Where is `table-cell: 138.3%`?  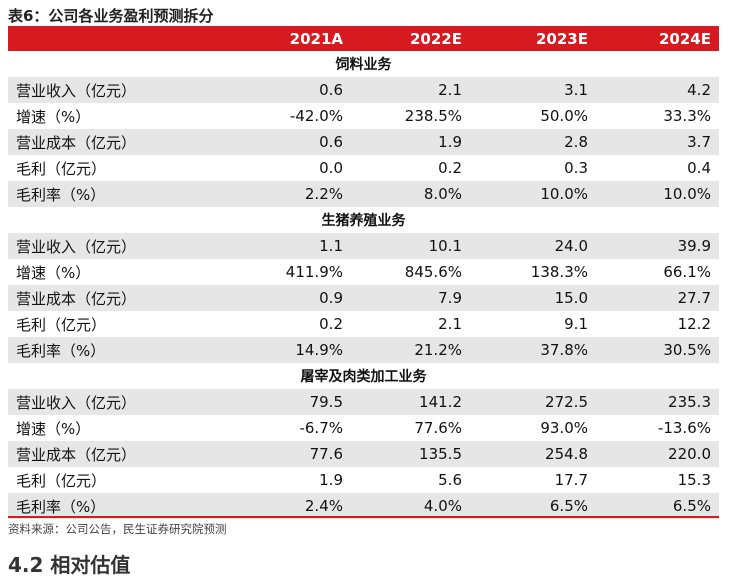
table-cell: 138.3% is located at coordinates (559, 272).